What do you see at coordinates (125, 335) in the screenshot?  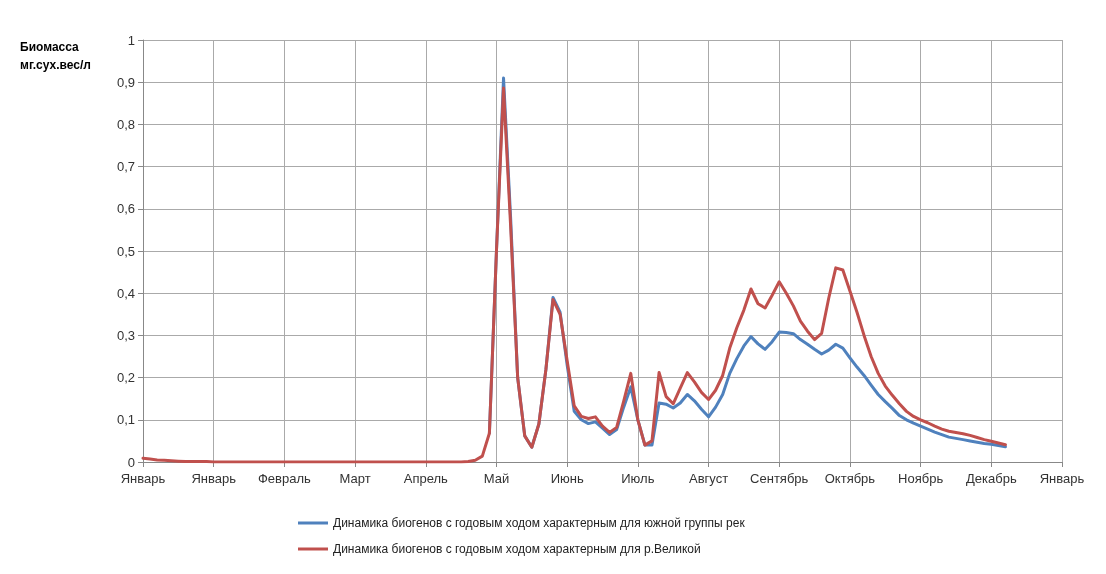 I see `y-tick-label: 0,3` at bounding box center [125, 335].